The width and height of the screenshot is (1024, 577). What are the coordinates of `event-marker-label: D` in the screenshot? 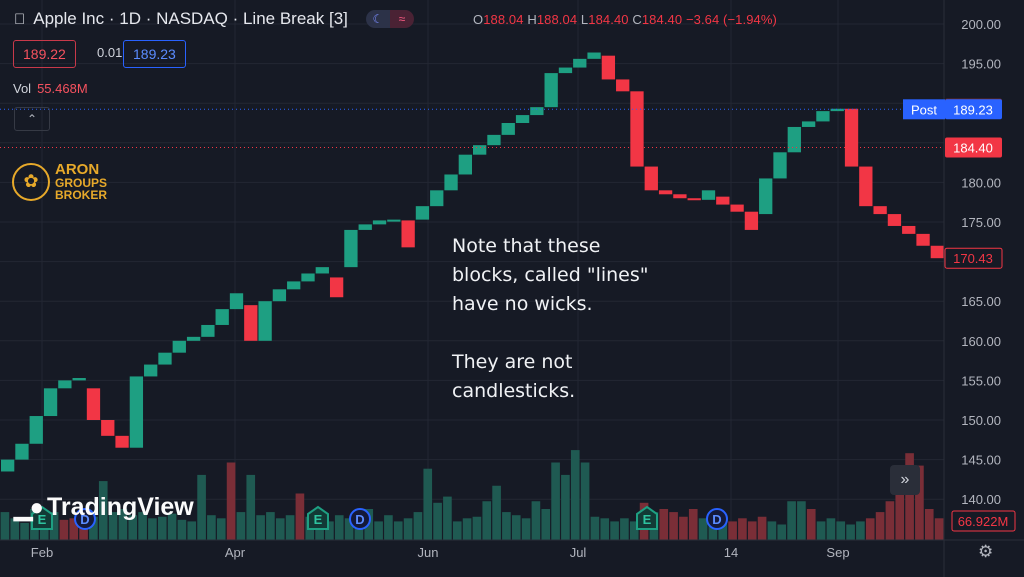 It's located at (716, 519).